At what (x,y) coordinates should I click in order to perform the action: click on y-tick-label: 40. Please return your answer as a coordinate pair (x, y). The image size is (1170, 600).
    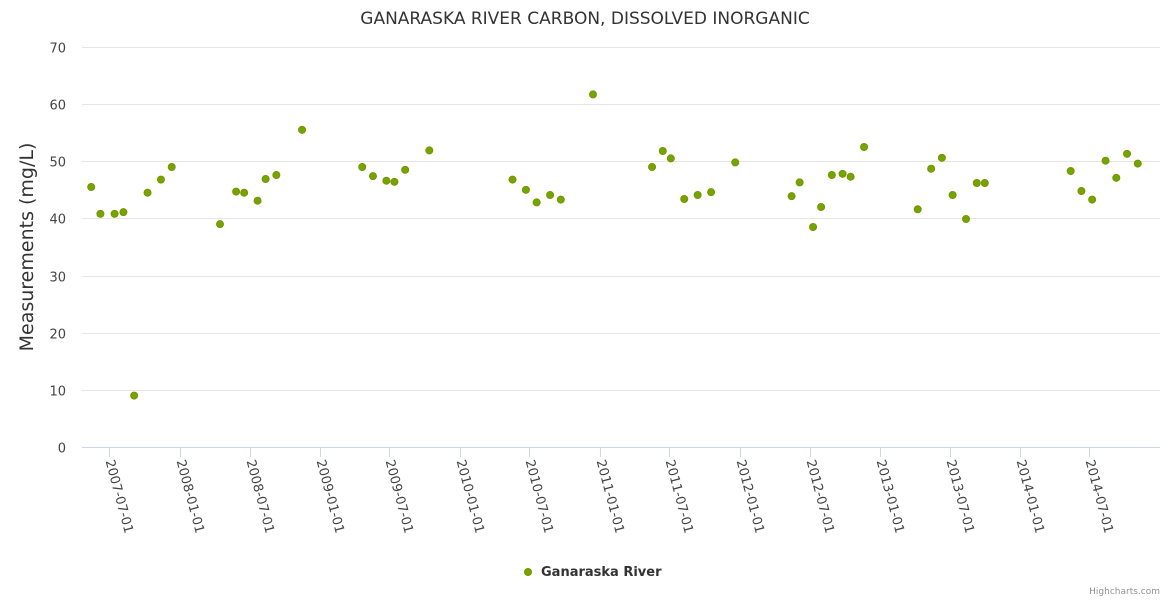
    Looking at the image, I should click on (57, 220).